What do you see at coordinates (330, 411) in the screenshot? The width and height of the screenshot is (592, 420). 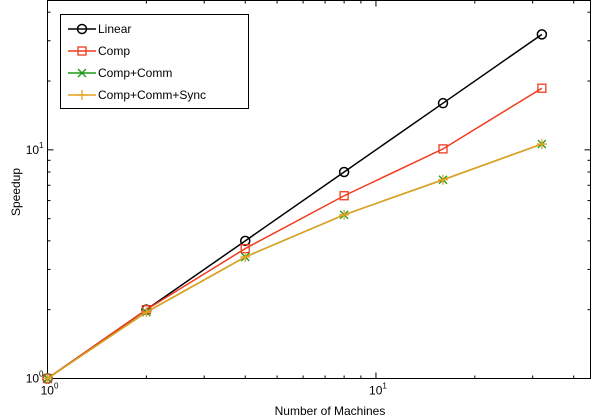 I see `x-axis-label: Number of Machines` at bounding box center [330, 411].